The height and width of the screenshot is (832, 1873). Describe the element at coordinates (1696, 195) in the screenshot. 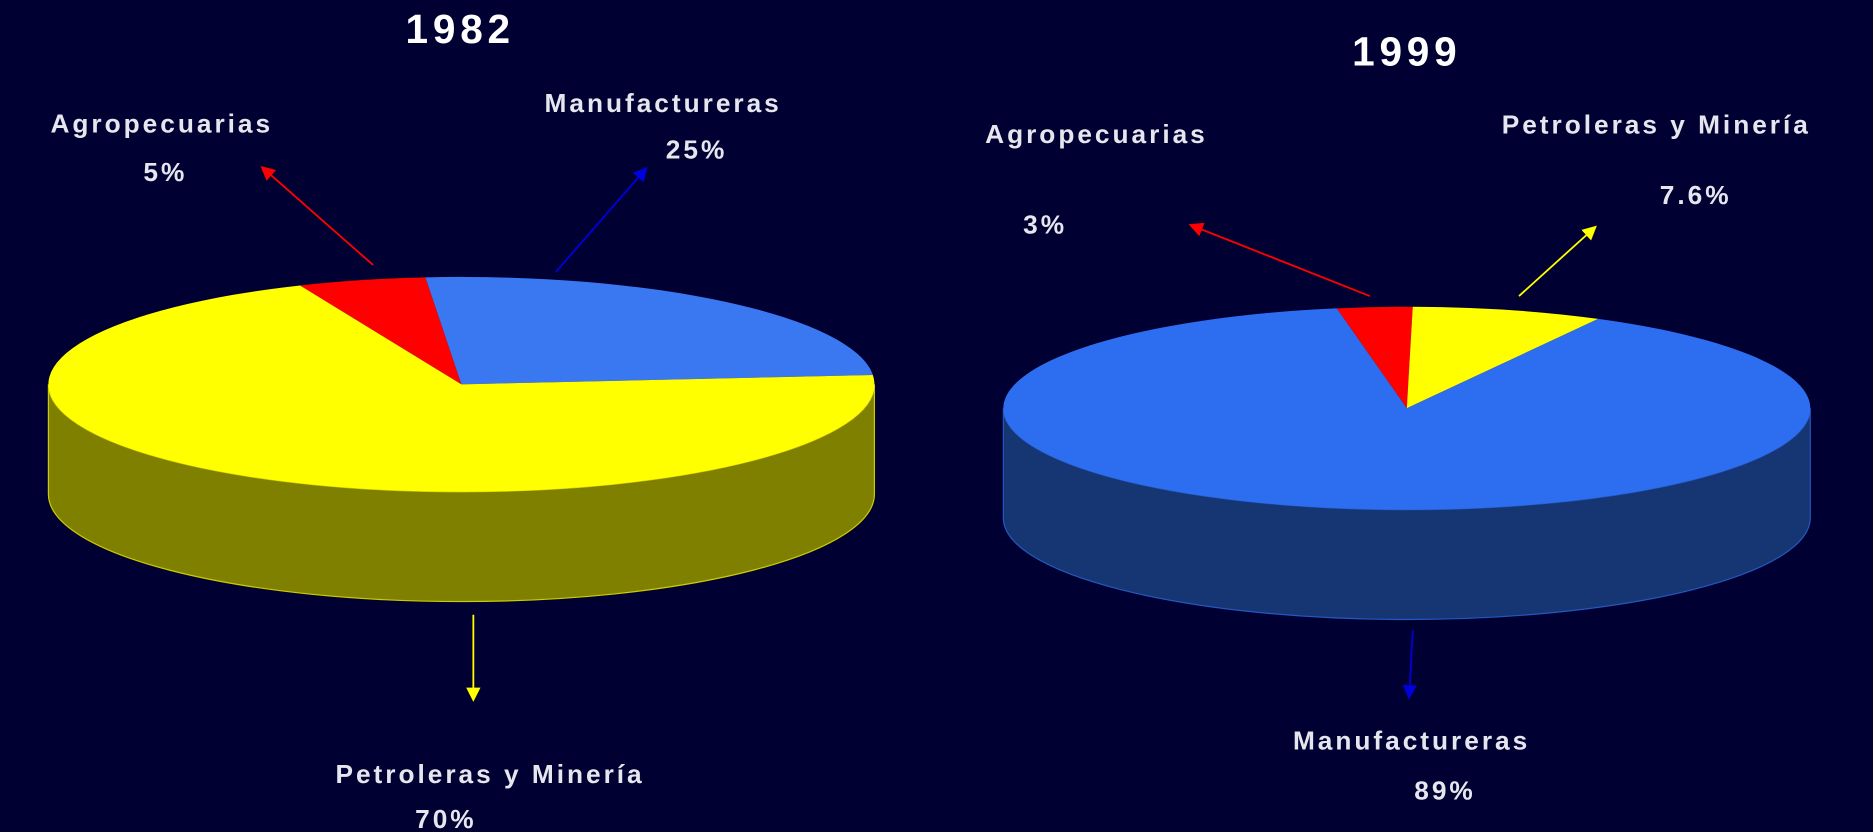

I see `value-label: 7.6%` at that location.